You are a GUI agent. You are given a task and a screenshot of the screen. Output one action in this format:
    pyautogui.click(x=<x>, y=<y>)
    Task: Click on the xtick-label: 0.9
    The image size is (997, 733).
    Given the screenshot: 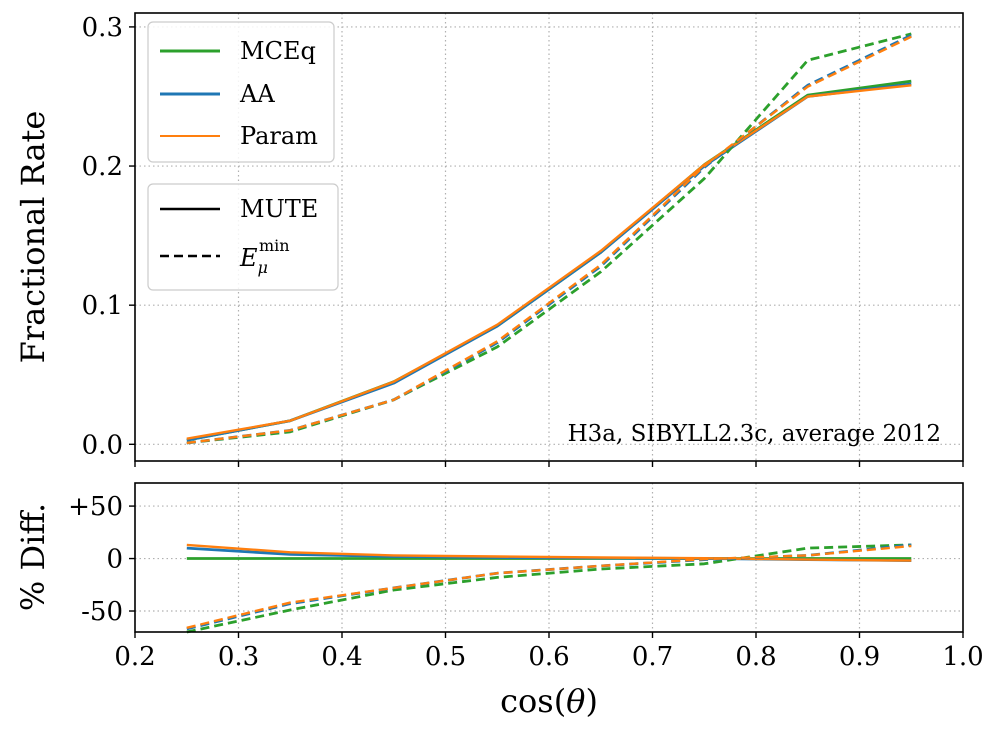 What is the action you would take?
    pyautogui.click(x=859, y=657)
    